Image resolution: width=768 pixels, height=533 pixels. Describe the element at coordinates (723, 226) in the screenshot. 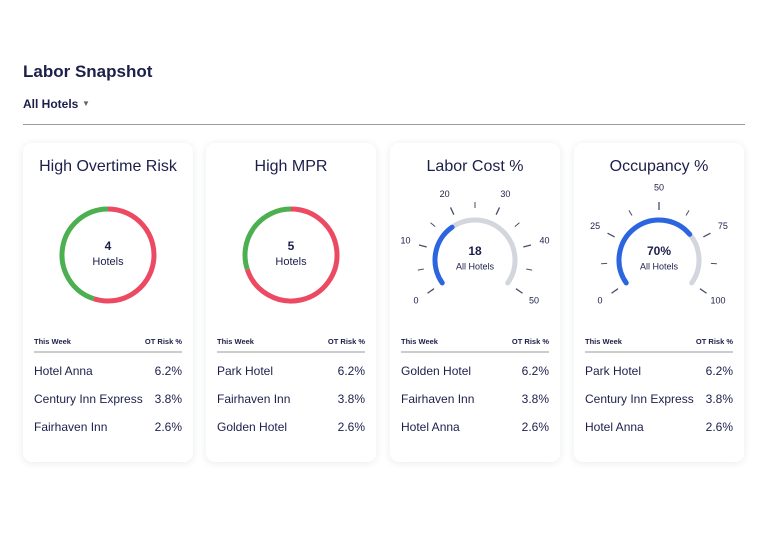

I see `gauge-tick-label: 75` at that location.